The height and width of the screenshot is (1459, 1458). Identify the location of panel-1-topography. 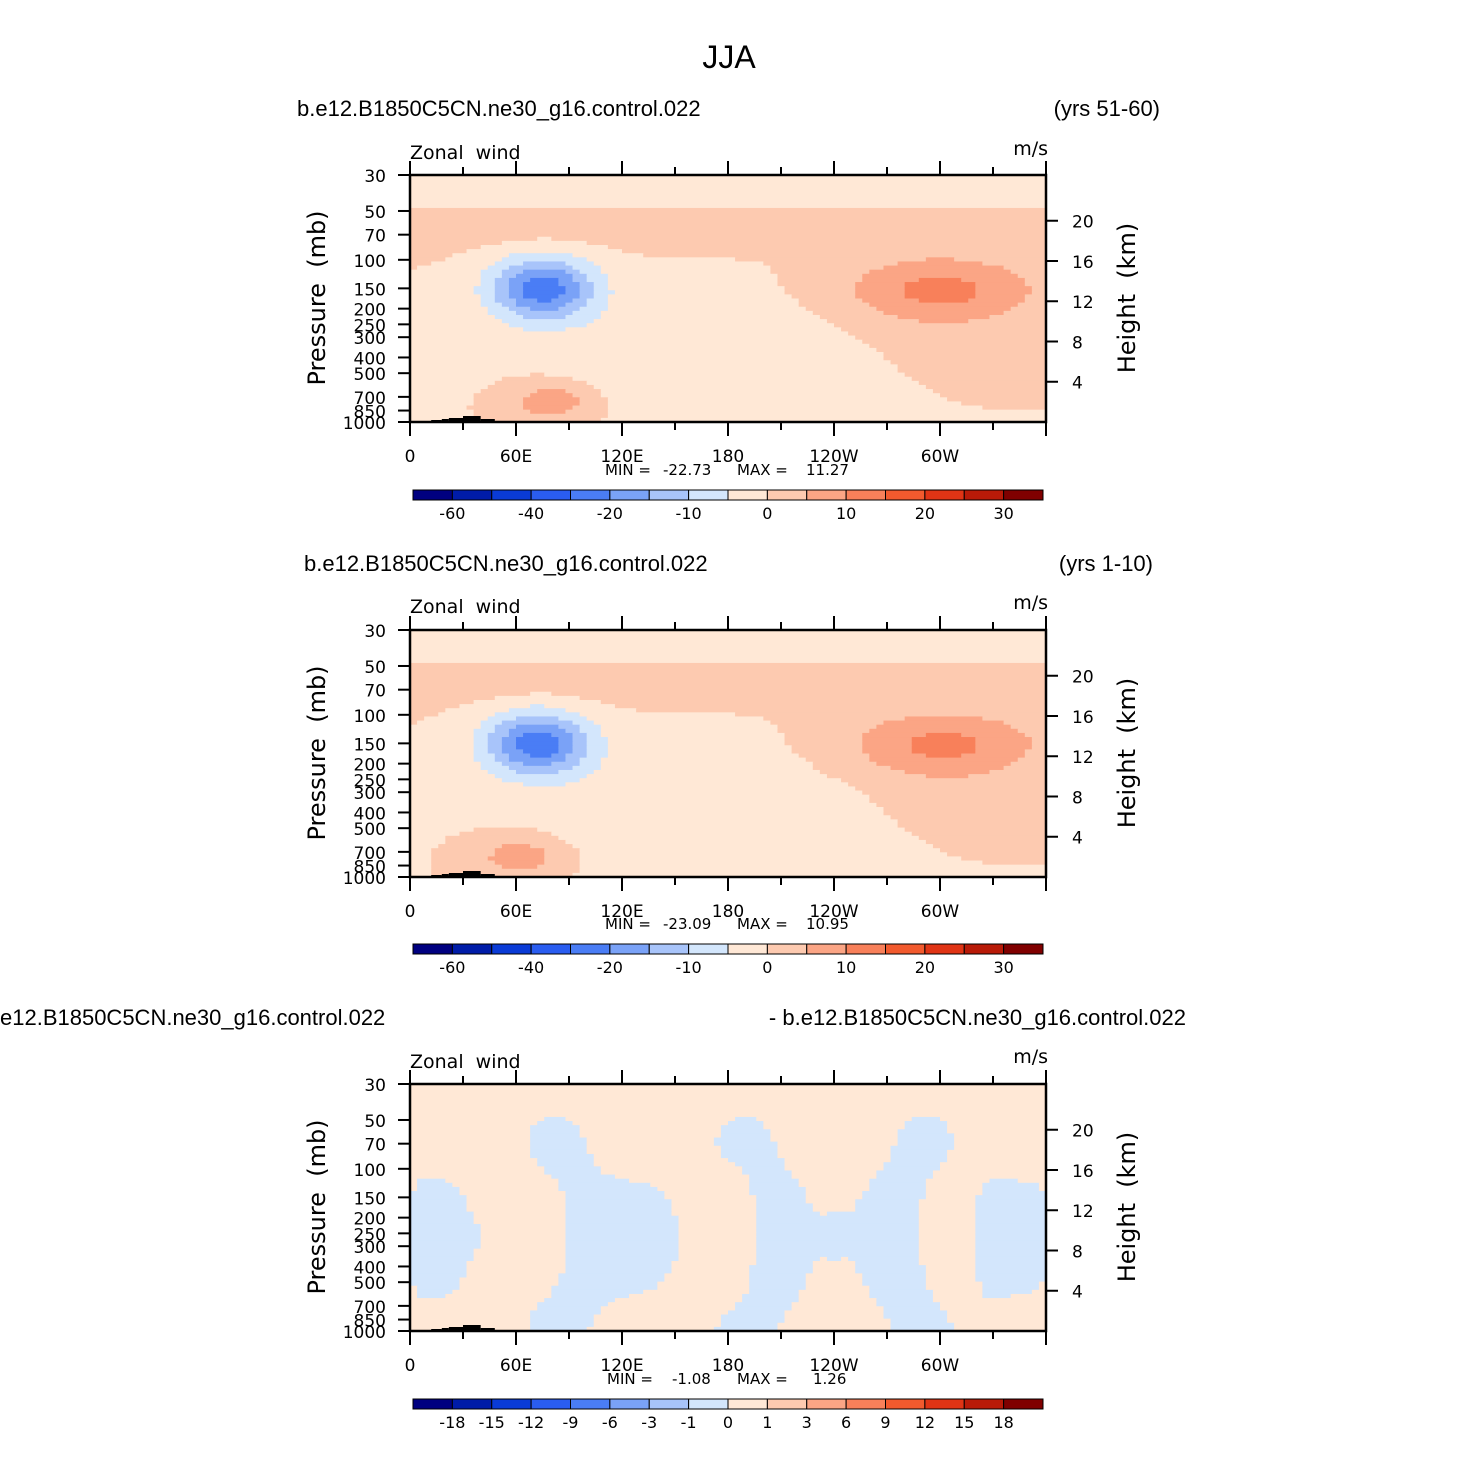
(472, 419).